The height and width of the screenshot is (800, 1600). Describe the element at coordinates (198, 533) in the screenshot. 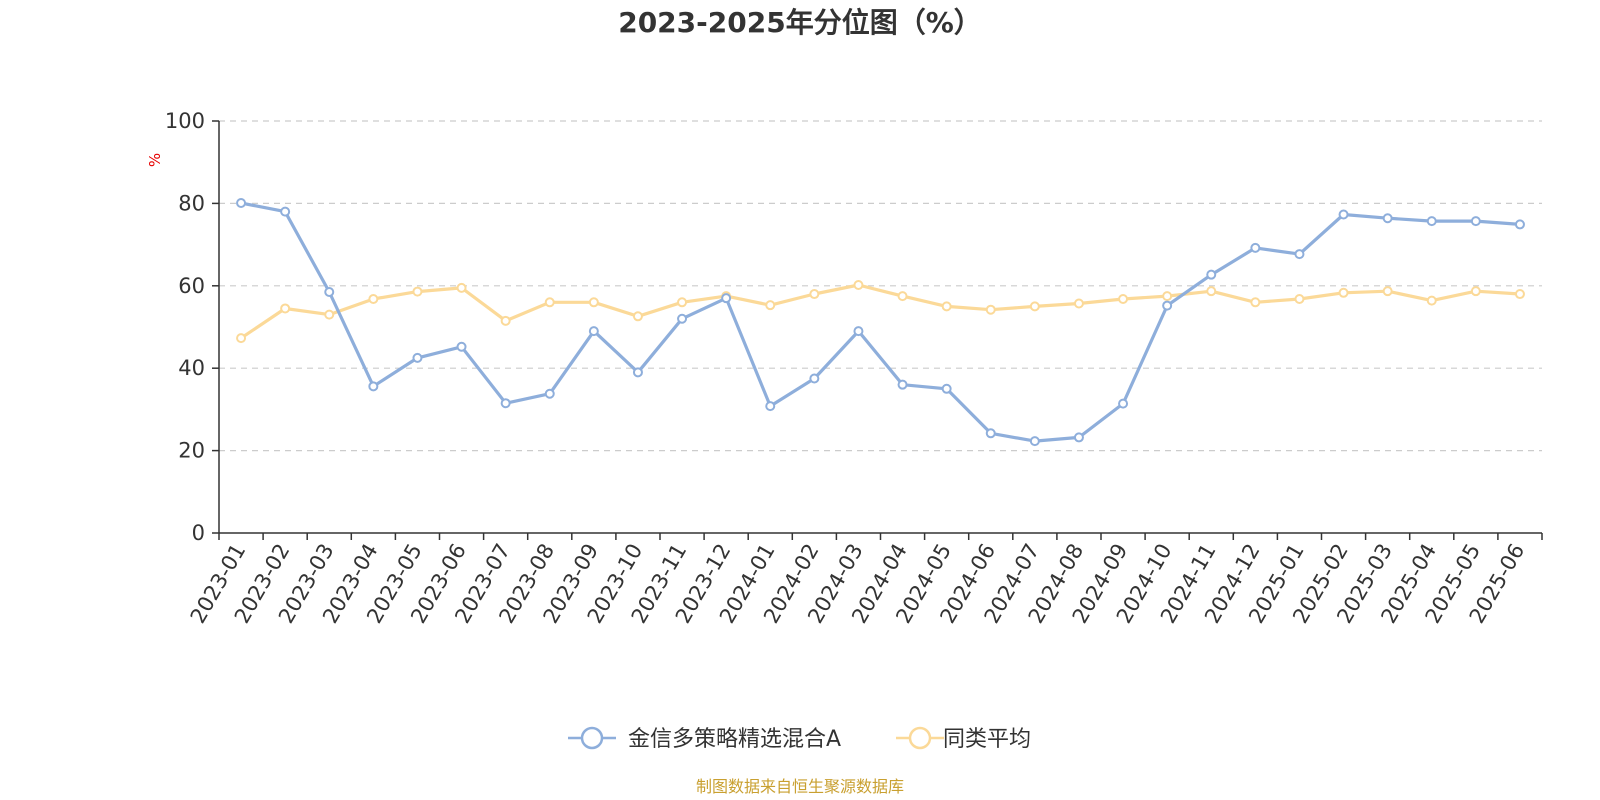

I see `y-tick-label-0: 0` at that location.